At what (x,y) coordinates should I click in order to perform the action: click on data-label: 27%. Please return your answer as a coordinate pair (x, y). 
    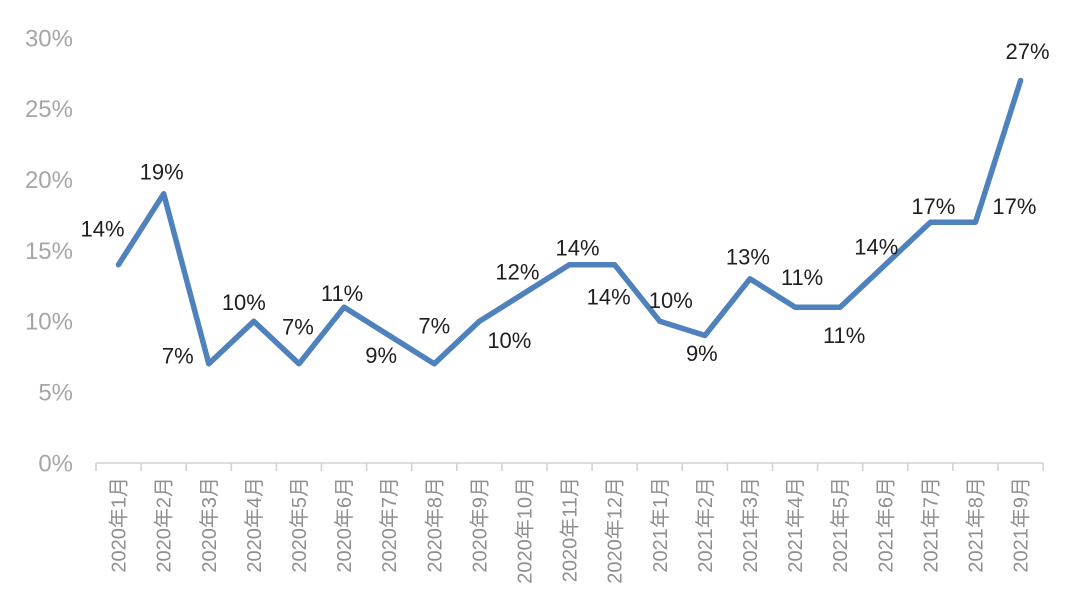
    Looking at the image, I should click on (1028, 51).